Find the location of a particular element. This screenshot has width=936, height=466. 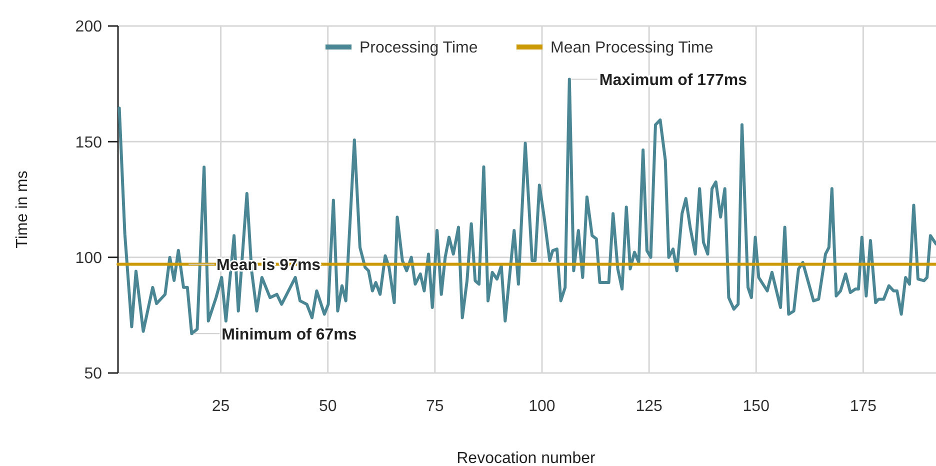

x-tick-label: 125 is located at coordinates (649, 406).